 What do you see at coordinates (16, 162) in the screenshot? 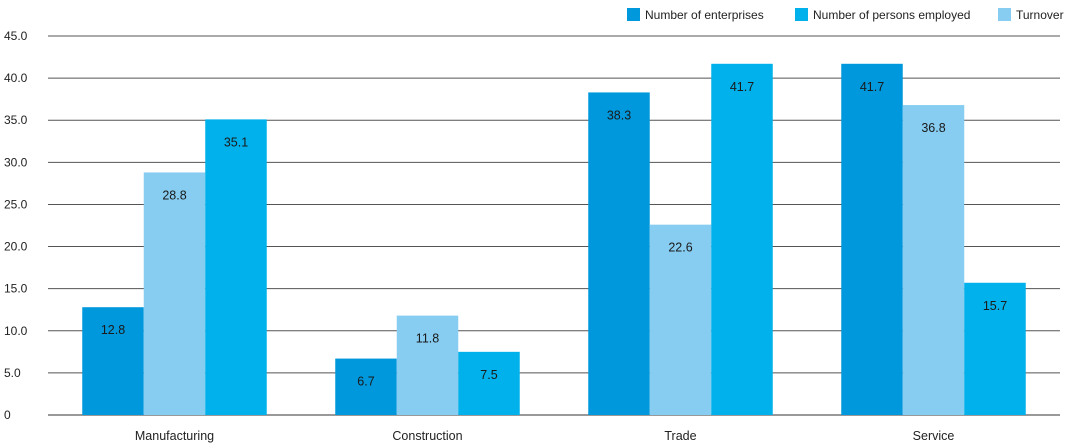
I see `y-tick-label: 30.0` at bounding box center [16, 162].